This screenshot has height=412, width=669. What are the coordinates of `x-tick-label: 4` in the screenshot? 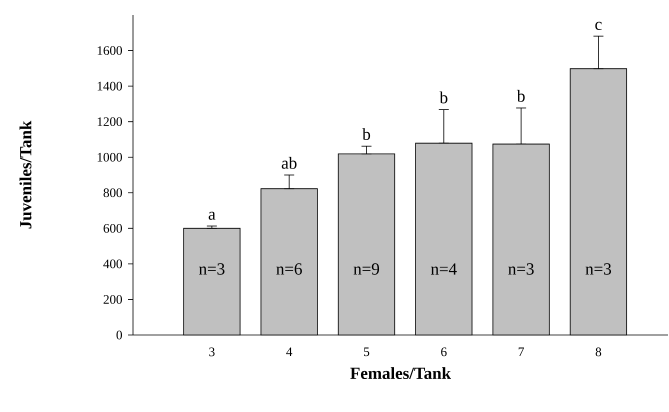 It's located at (289, 352).